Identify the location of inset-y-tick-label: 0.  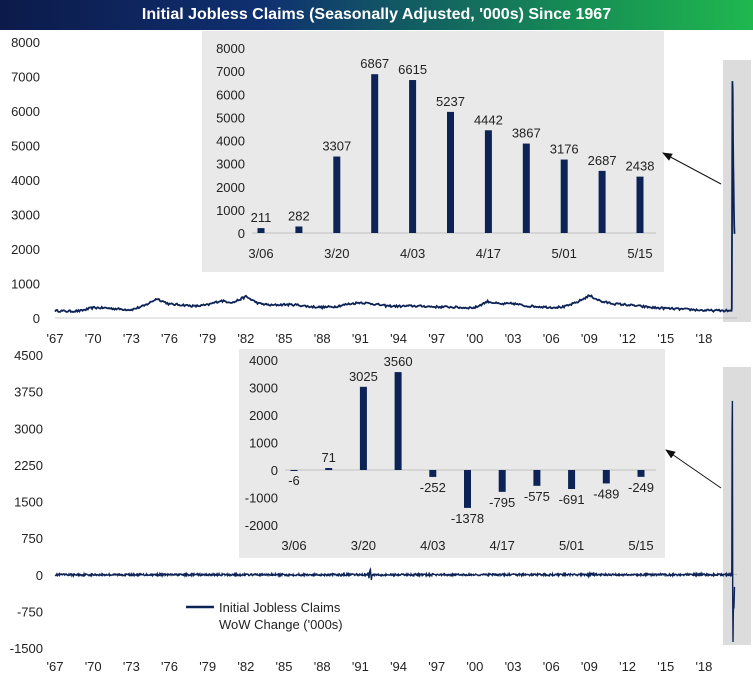
(241, 233).